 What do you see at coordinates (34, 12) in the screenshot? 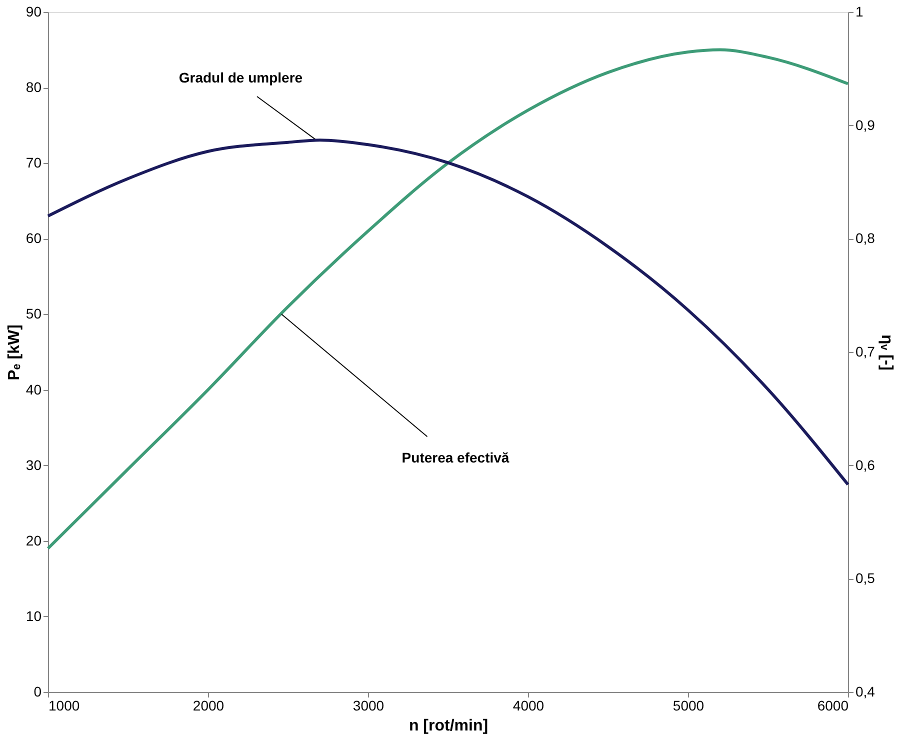
I see `y-tick-label: 90` at bounding box center [34, 12].